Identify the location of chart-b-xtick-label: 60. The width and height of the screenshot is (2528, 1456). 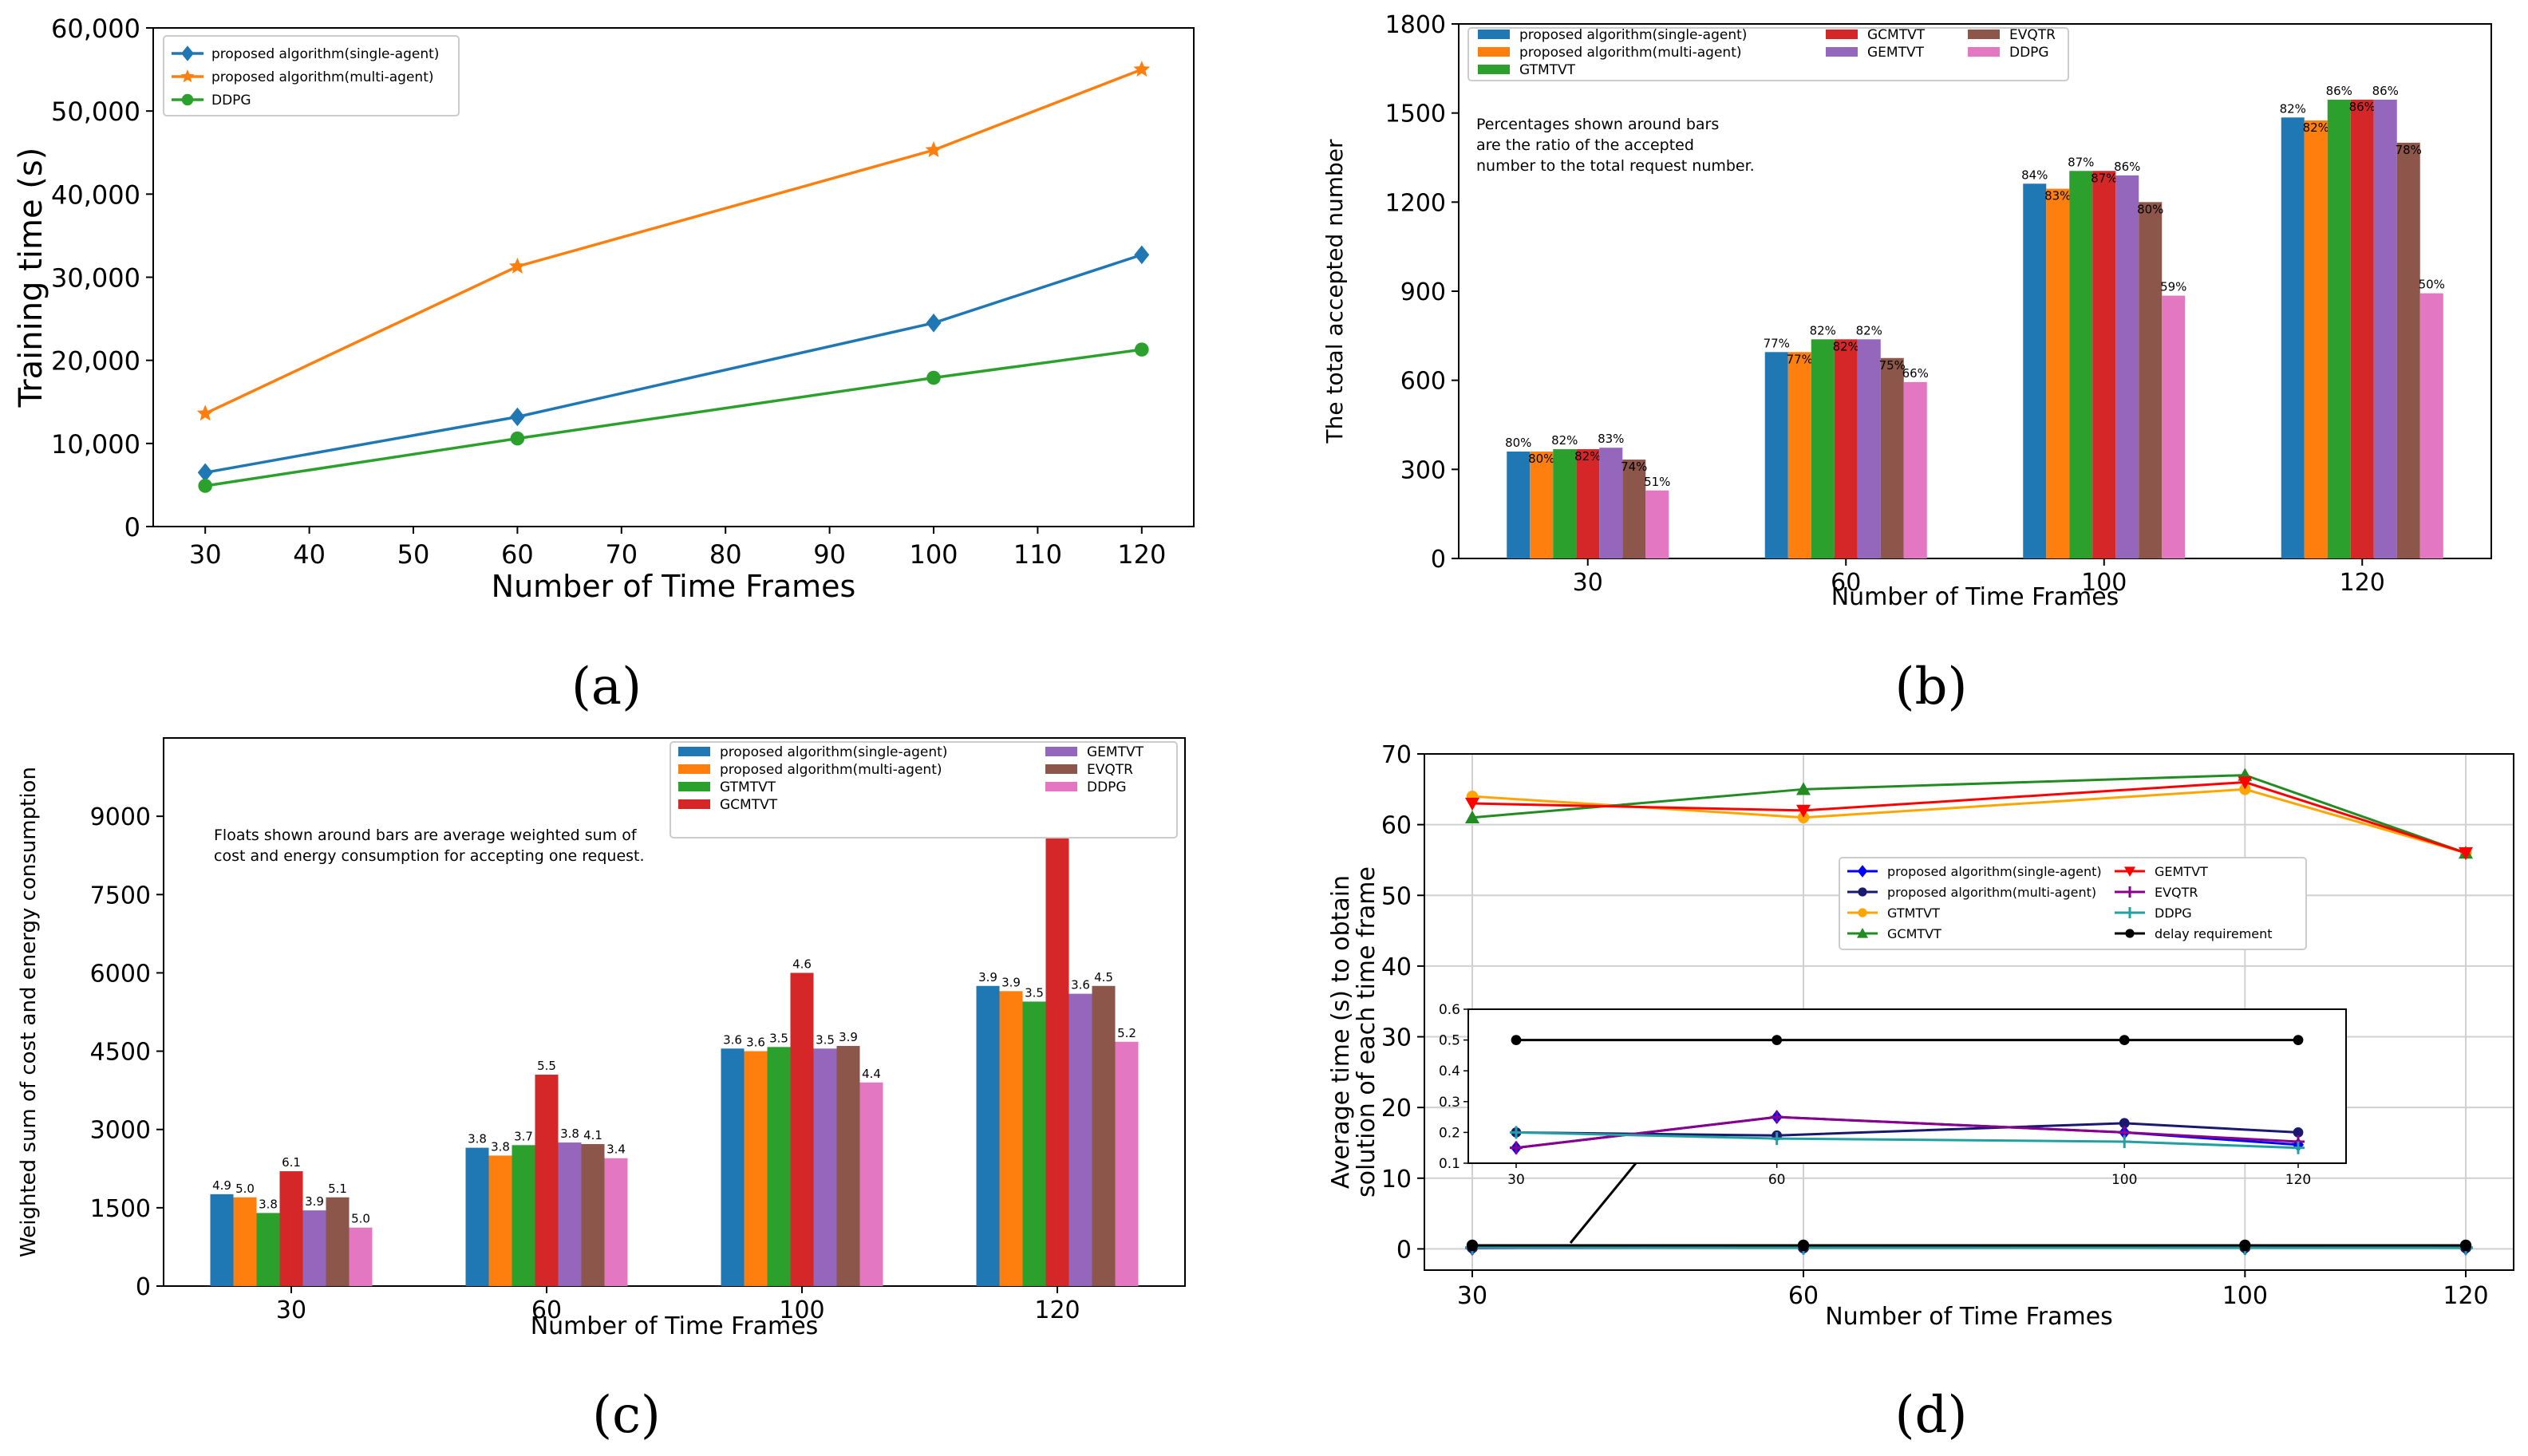
(1846, 583).